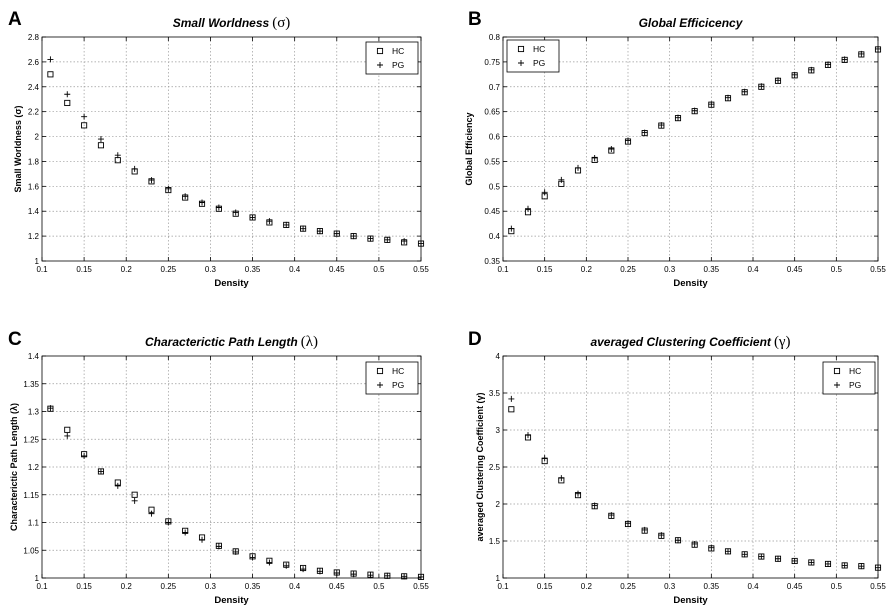 The height and width of the screenshot is (616, 892). What do you see at coordinates (492, 211) in the screenshot?
I see `y-tick-label: 0.45` at bounding box center [492, 211].